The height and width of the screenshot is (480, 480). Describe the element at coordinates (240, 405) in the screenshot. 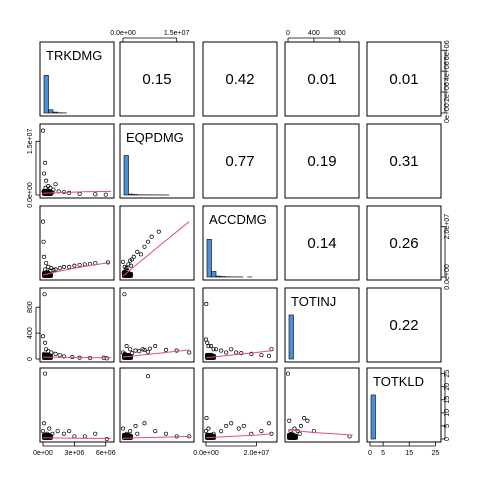

I see `panel-frame-totkld-accdmg` at that location.